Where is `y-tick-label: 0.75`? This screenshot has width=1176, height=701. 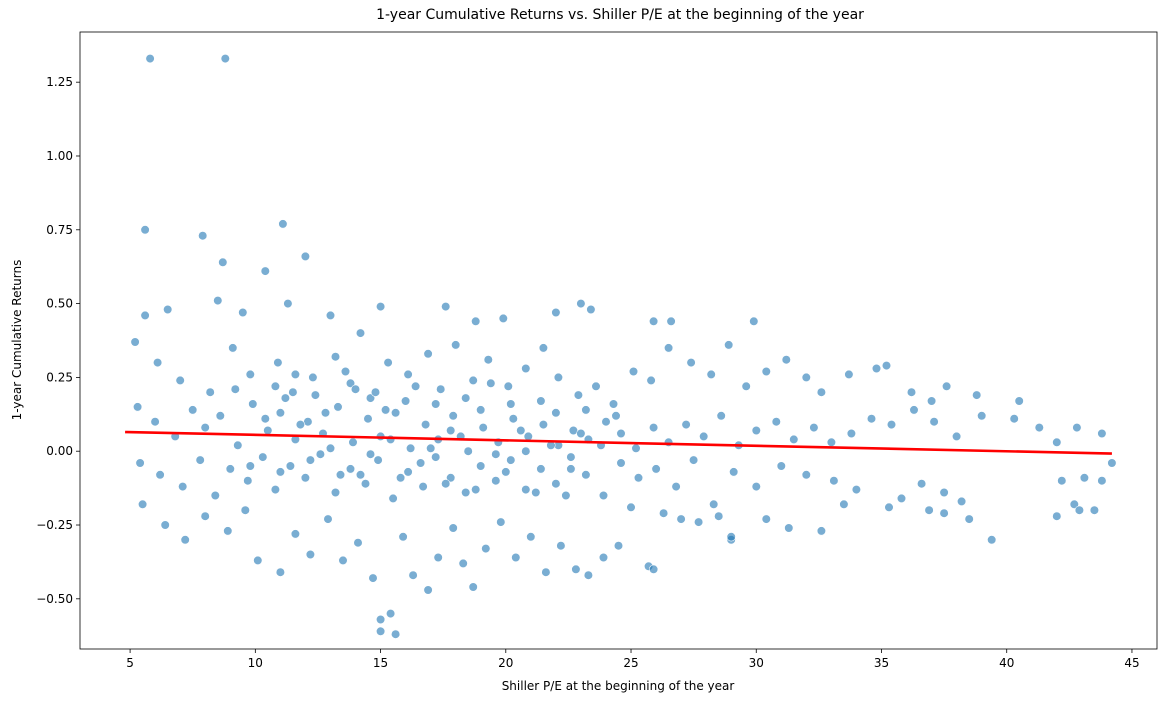 y-tick-label: 0.75 is located at coordinates (59, 230).